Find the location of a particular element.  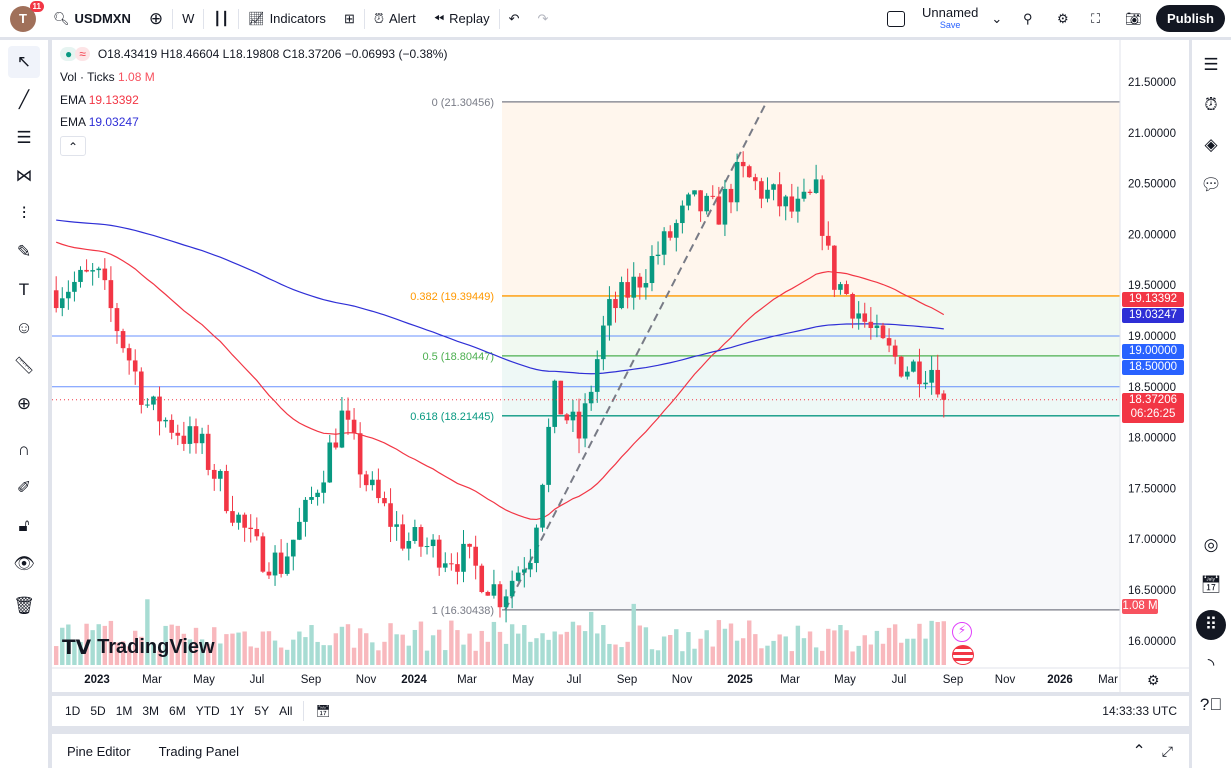

undo-button: ↶ is located at coordinates (514, 18).